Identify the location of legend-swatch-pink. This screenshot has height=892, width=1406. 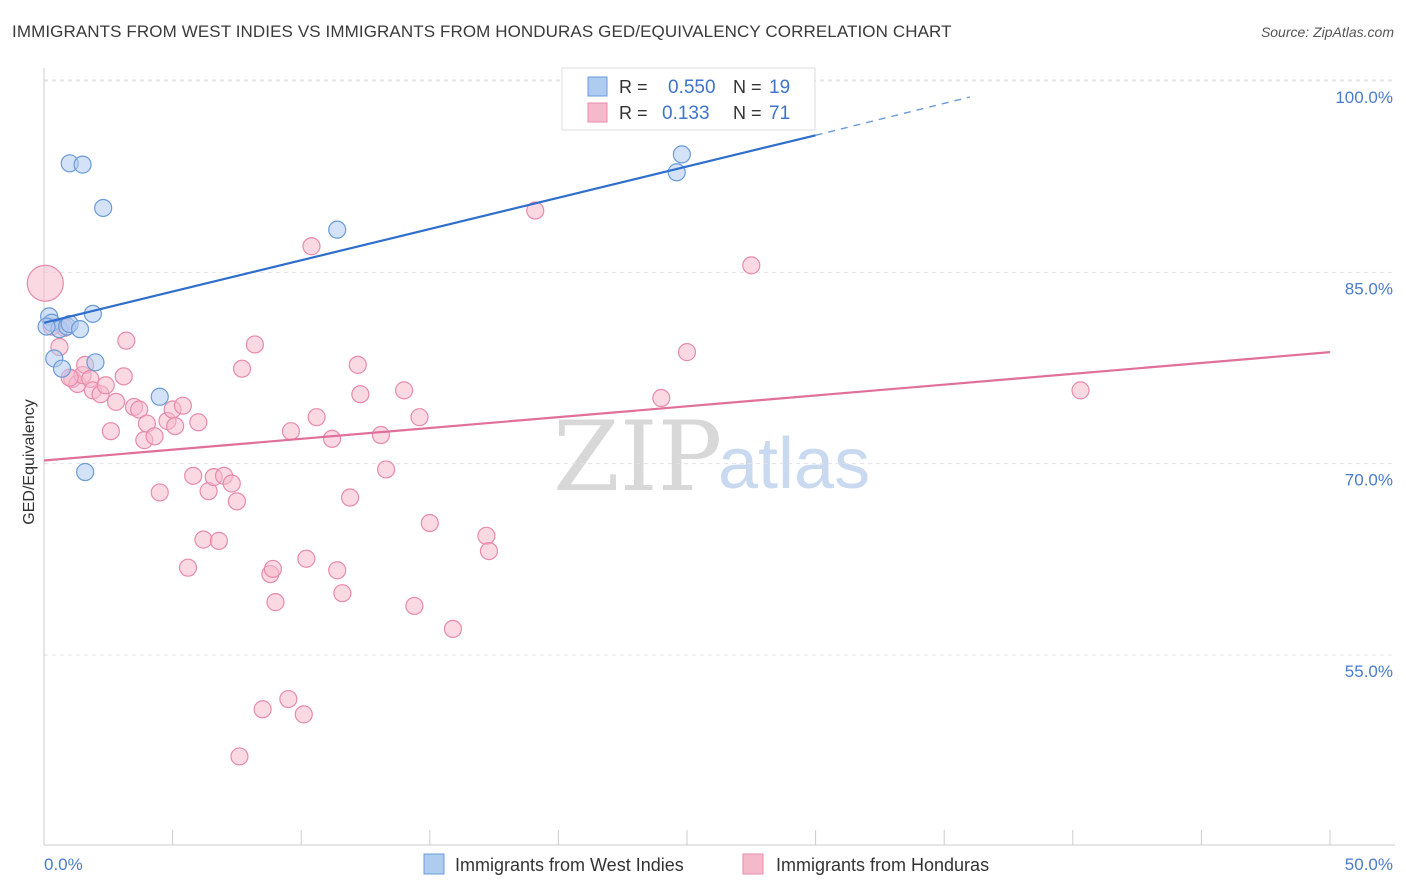
(597, 112).